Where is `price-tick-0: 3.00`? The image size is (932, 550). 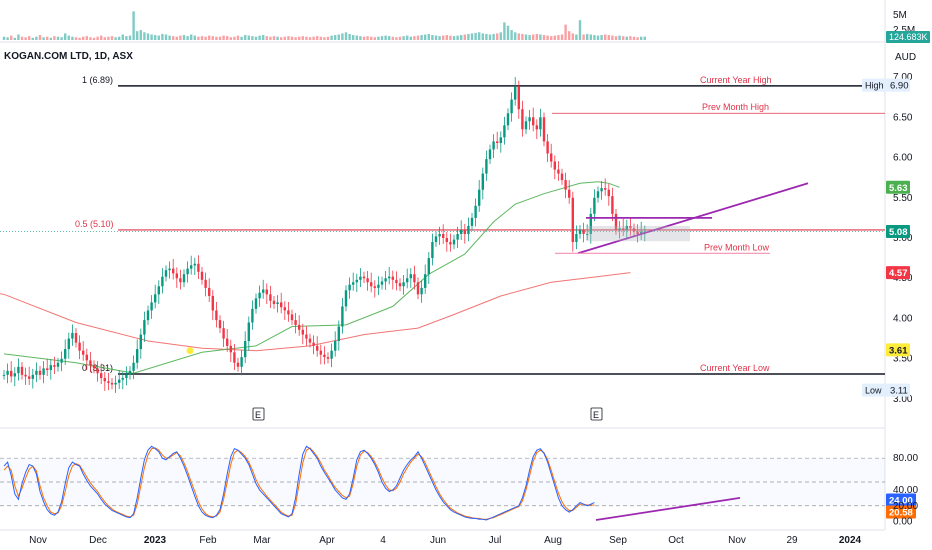 price-tick-0: 3.00 is located at coordinates (903, 399).